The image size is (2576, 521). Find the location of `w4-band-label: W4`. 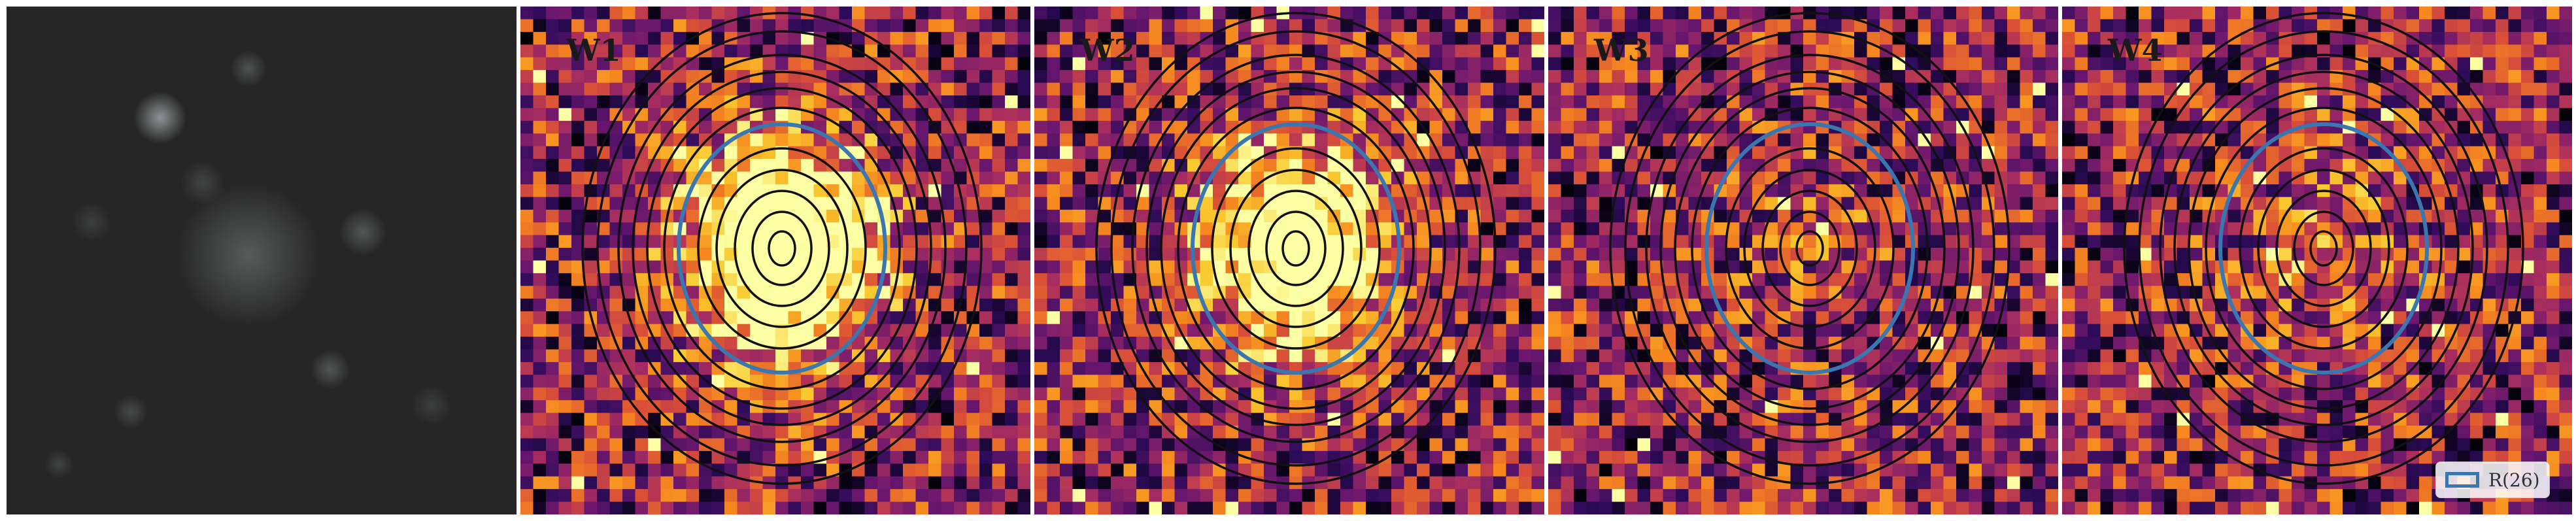

w4-band-label: W4 is located at coordinates (2135, 50).